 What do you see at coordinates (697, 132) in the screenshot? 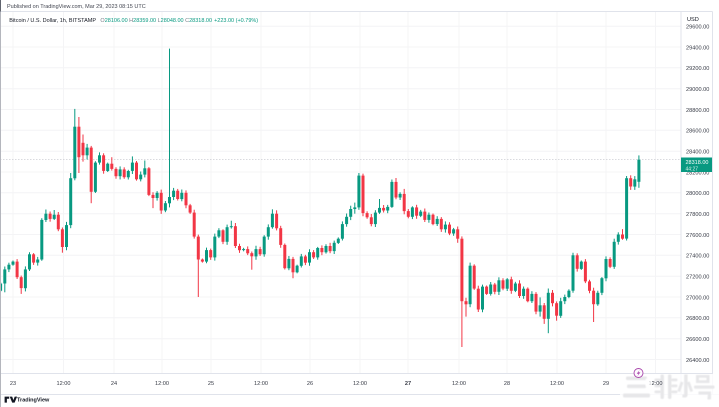
I see `svg-text: 28600.00` at bounding box center [697, 132].